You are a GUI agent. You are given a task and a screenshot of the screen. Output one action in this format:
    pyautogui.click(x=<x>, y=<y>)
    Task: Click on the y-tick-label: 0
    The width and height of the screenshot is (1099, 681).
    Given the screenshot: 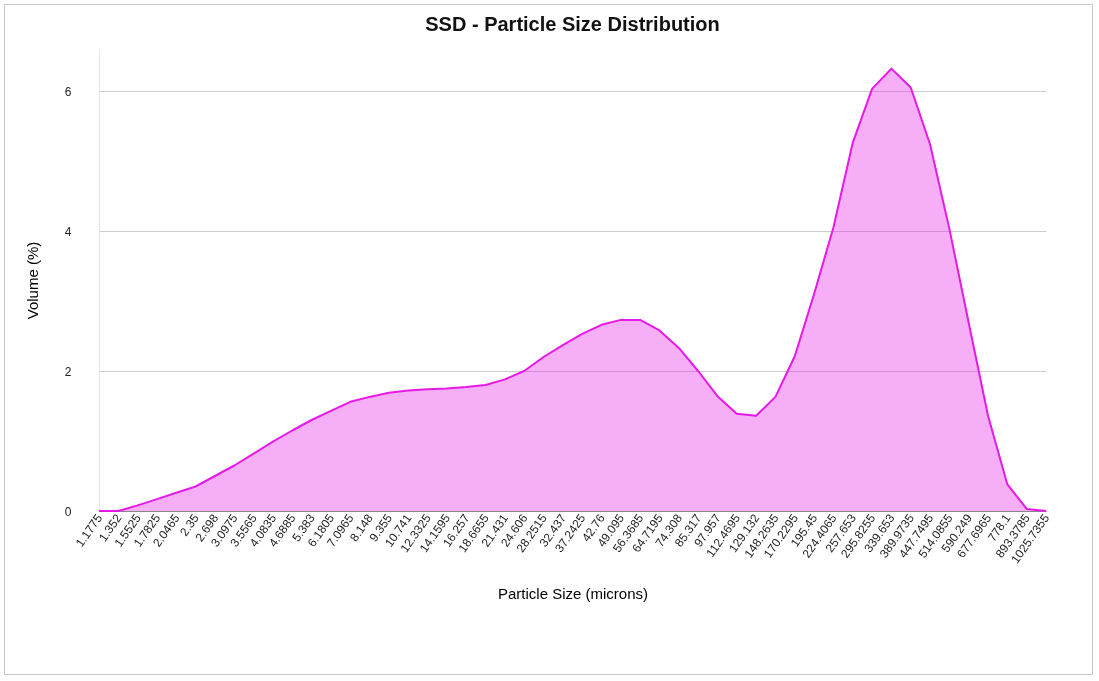 What is the action you would take?
    pyautogui.click(x=68, y=511)
    